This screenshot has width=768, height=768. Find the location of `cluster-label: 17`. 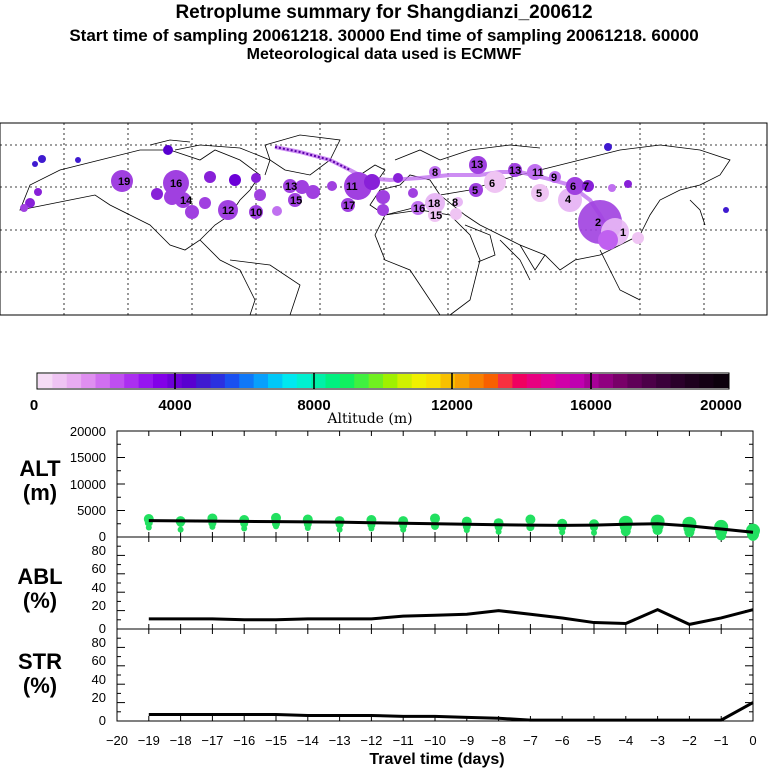

cluster-label: 17 is located at coordinates (349, 206).